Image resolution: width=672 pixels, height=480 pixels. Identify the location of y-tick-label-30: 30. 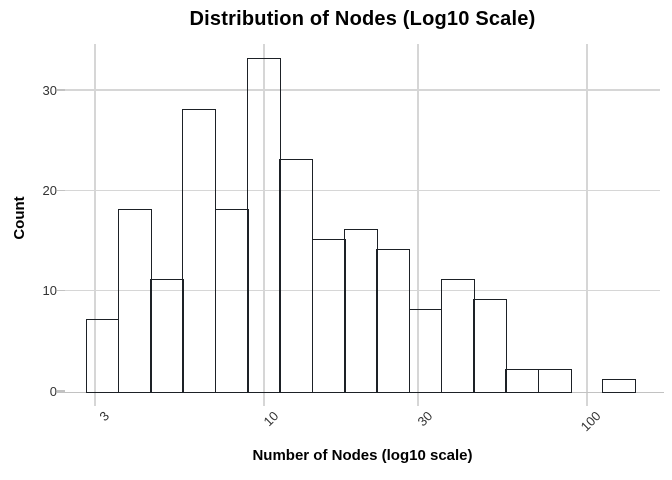
(49, 90).